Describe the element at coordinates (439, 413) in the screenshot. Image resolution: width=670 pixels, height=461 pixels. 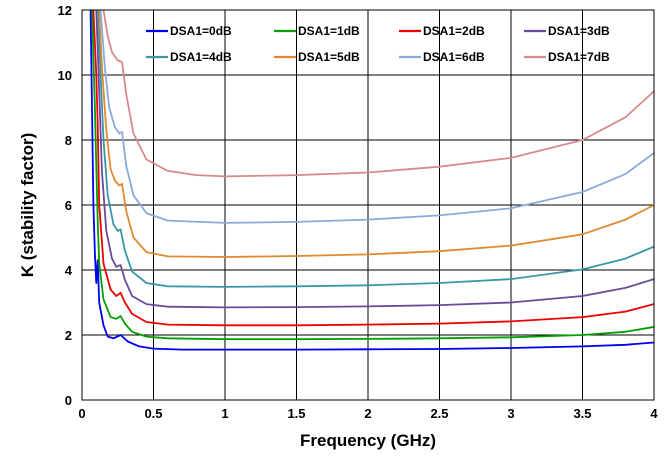
I see `x-tick-label-5: 2.5` at that location.